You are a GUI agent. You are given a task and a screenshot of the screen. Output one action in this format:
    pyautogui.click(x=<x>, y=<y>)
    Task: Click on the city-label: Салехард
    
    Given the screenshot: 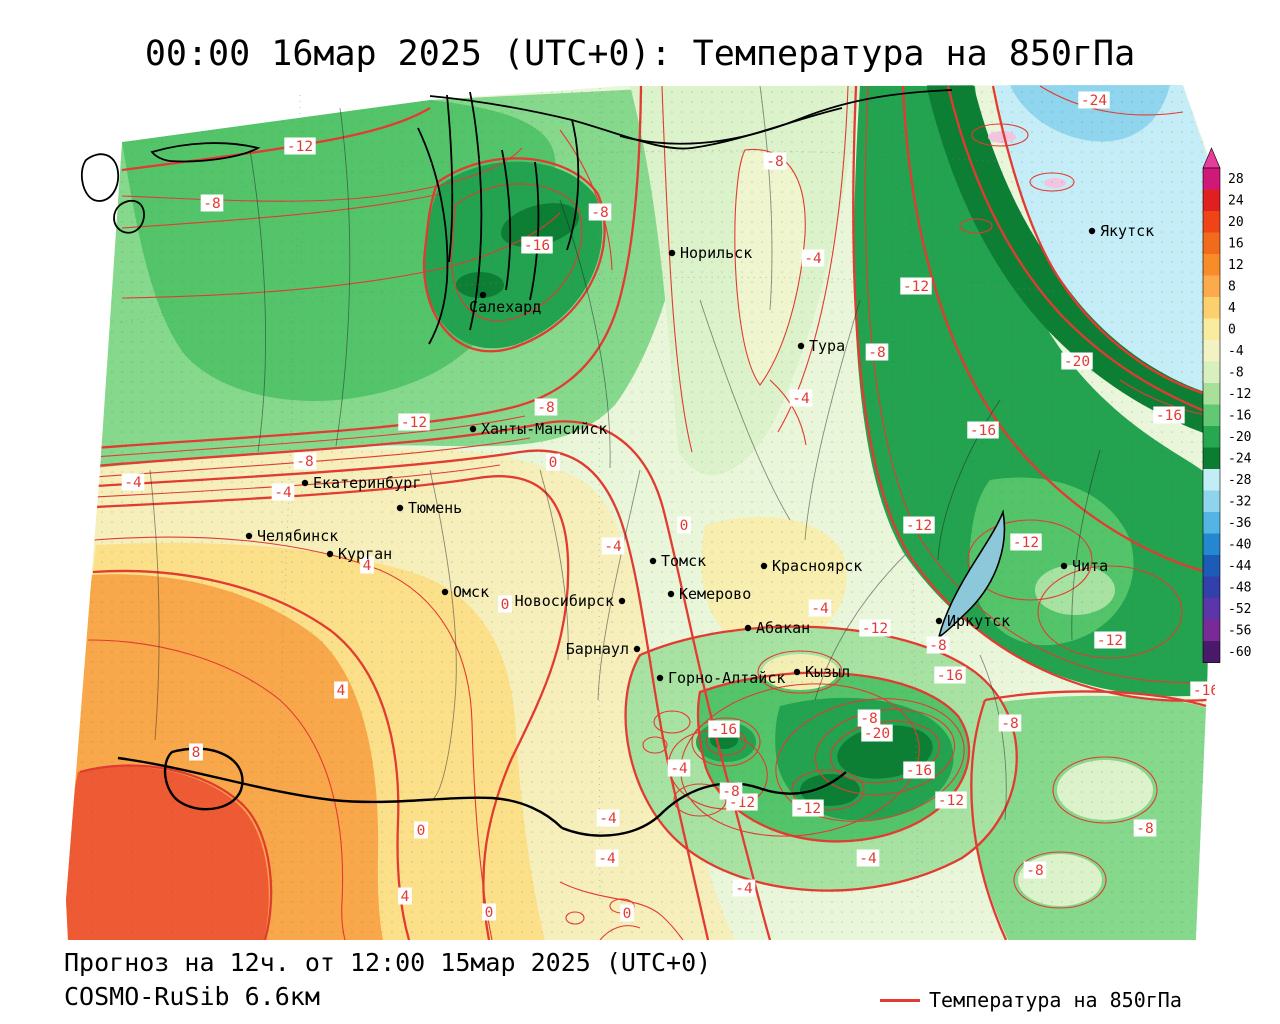 What is the action you would take?
    pyautogui.click(x=505, y=307)
    